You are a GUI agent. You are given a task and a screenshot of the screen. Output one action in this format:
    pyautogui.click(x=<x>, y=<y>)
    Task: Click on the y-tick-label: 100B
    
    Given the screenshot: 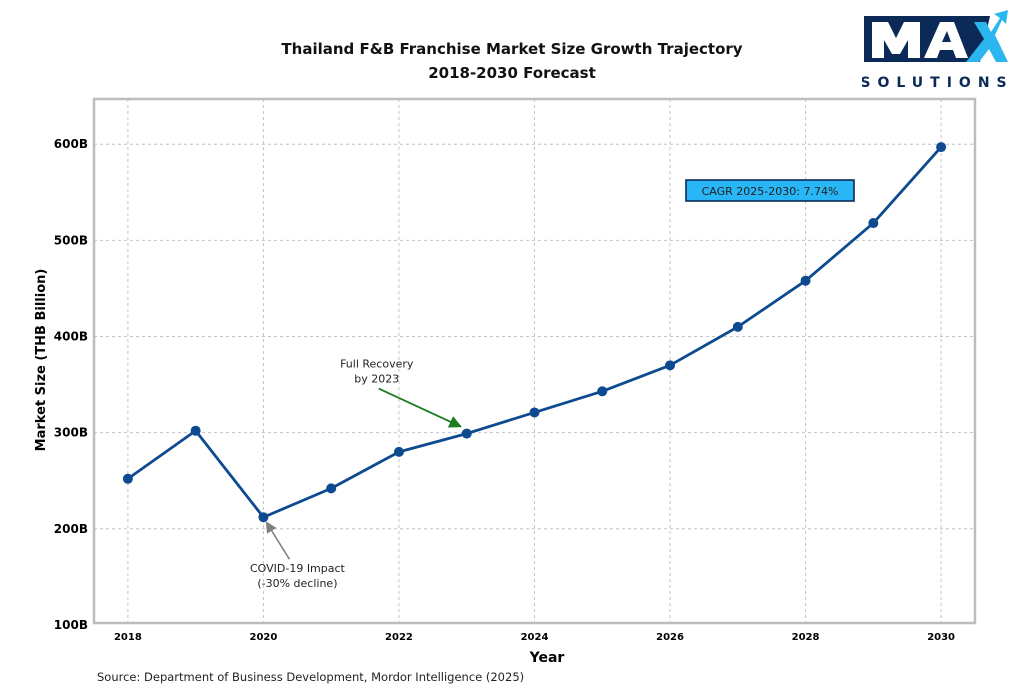 What is the action you would take?
    pyautogui.click(x=71, y=625)
    